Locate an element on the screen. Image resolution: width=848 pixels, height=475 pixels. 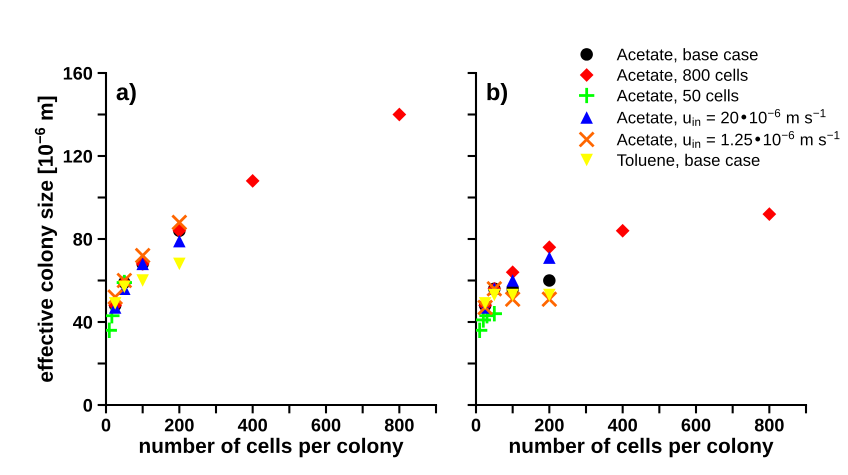
legend-label: Toluene, base case is located at coordinates (688, 161).